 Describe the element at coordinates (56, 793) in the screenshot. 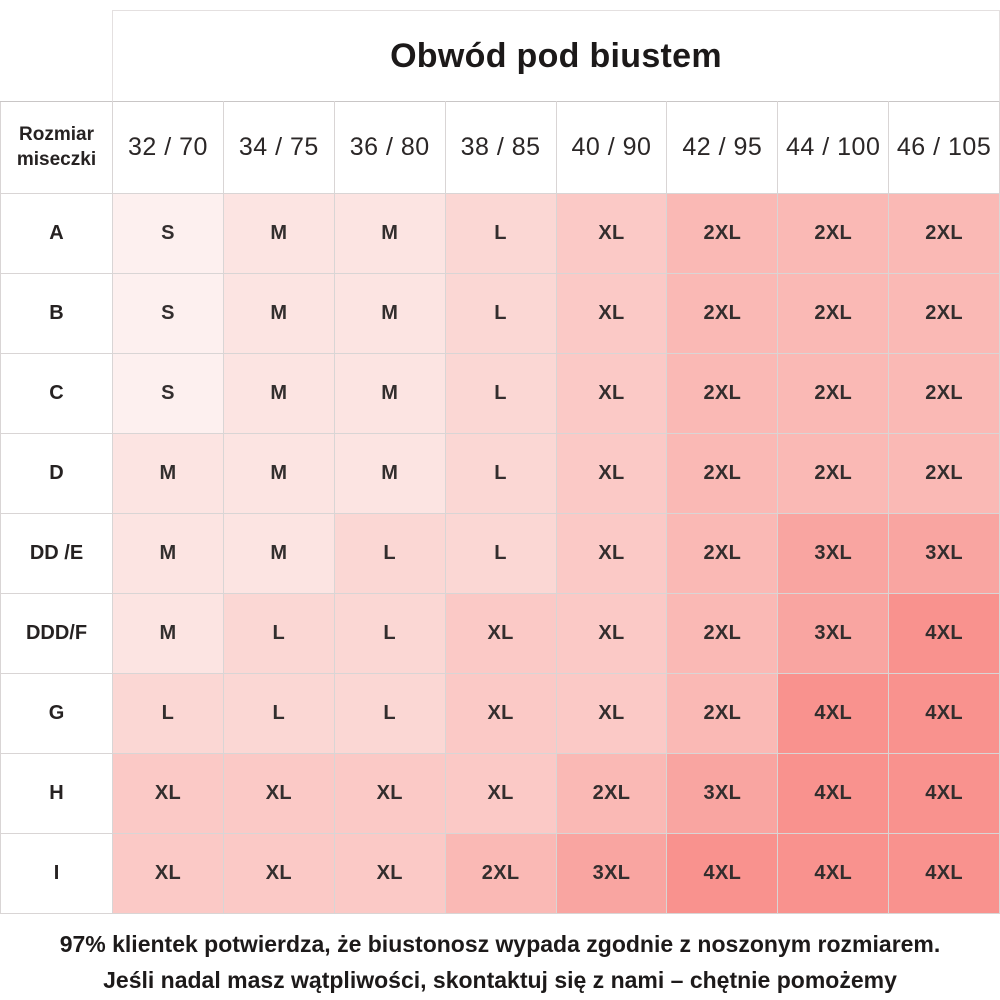

I see `row-label: H` at that location.